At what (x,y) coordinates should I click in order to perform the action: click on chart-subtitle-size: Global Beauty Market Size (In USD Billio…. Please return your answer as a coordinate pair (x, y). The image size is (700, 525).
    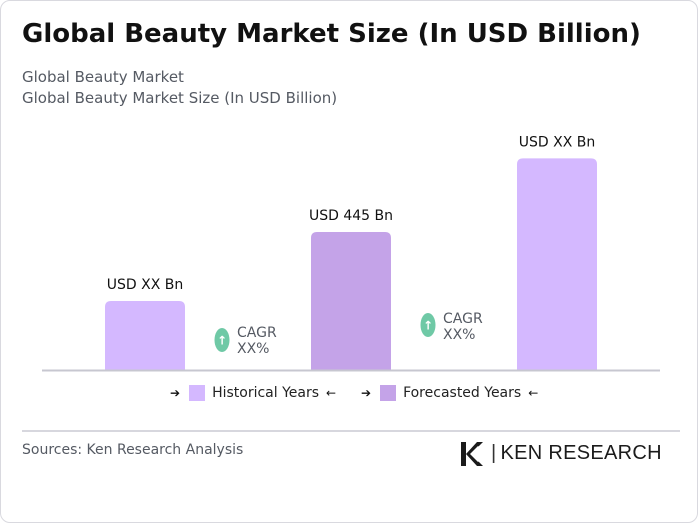
    Looking at the image, I should click on (180, 98).